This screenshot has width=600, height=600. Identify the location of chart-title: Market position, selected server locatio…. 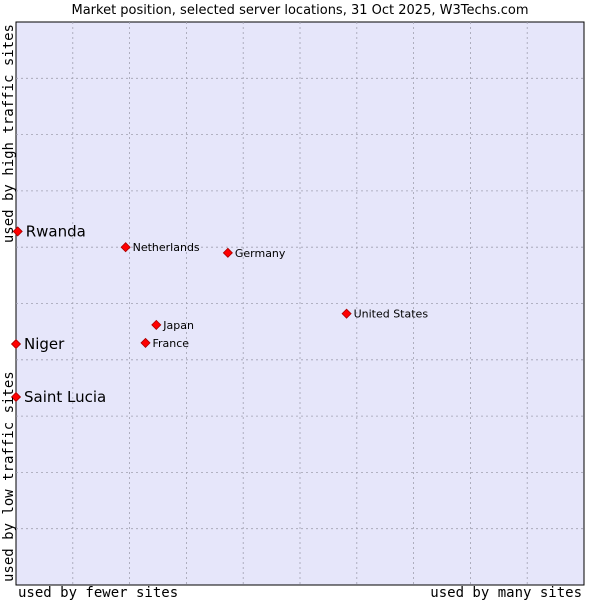
(299, 10).